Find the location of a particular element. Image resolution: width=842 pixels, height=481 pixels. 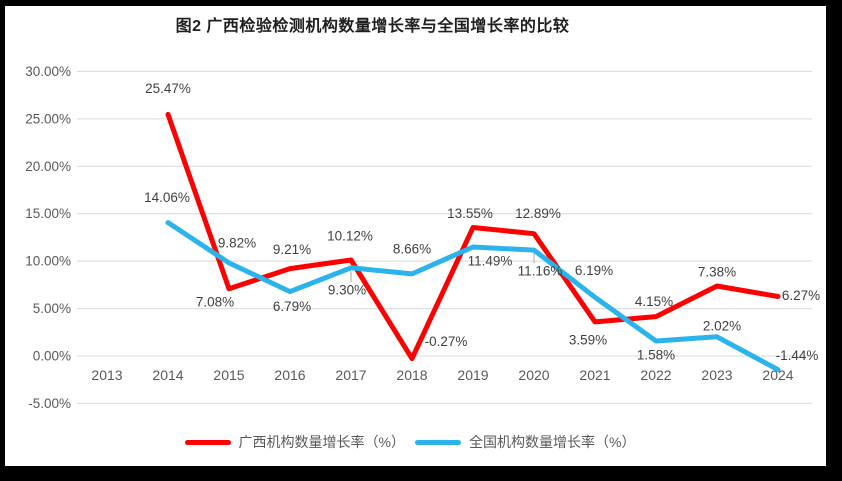

legend-item-national: 全国机构数量增长率（%） is located at coordinates (525, 442).